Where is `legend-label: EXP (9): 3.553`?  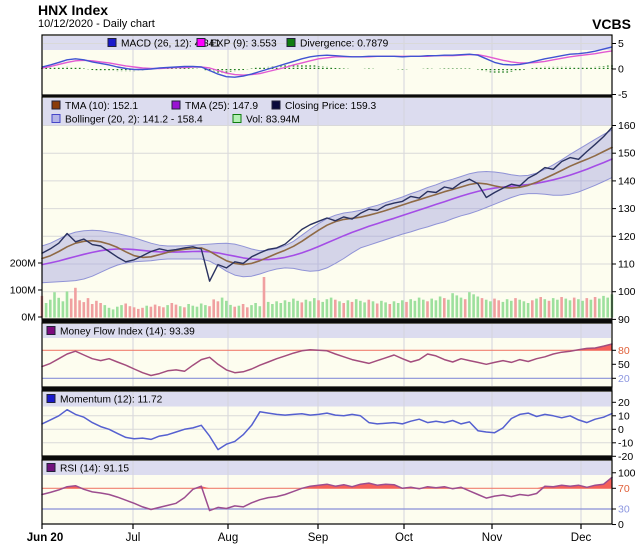 legend-label: EXP (9): 3.553 is located at coordinates (243, 44).